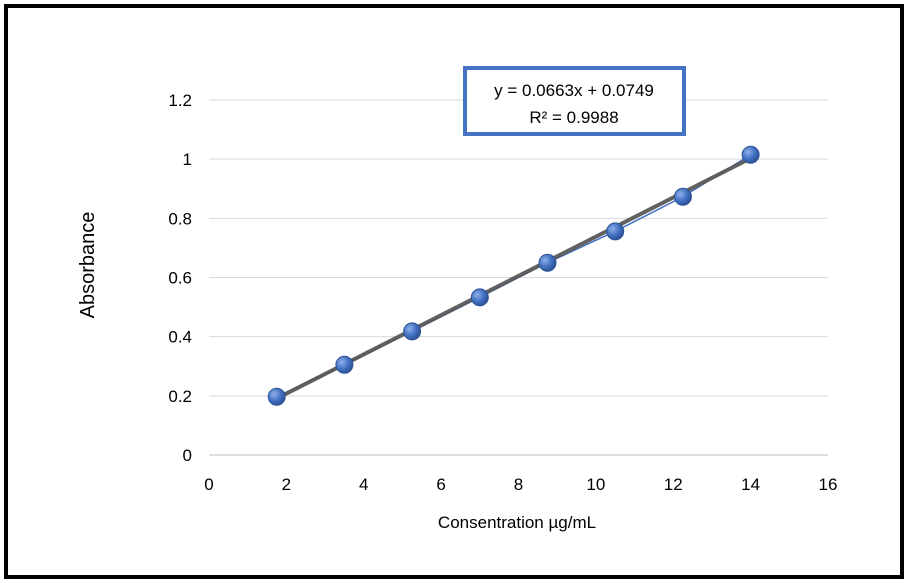 Image resolution: width=912 pixels, height=583 pixels. What do you see at coordinates (595, 484) in the screenshot?
I see `x-tick-label: 10` at bounding box center [595, 484].